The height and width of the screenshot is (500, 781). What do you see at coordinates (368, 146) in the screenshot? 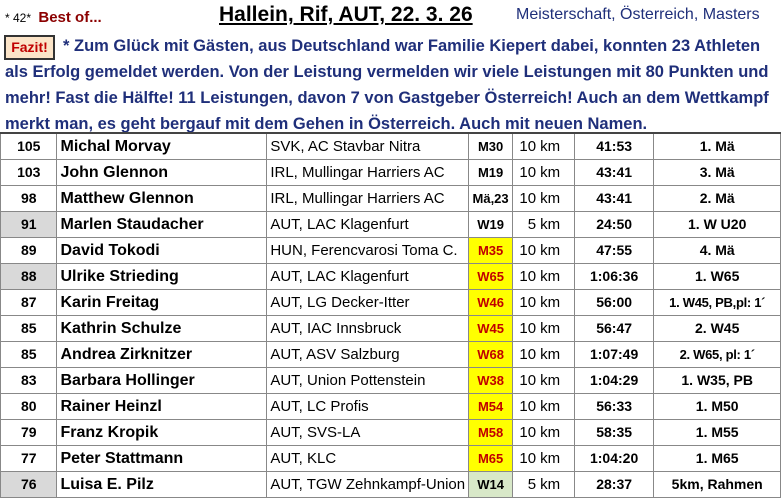
I see `club-cell: SVK, AC Stavbar Nitra` at bounding box center [368, 146].